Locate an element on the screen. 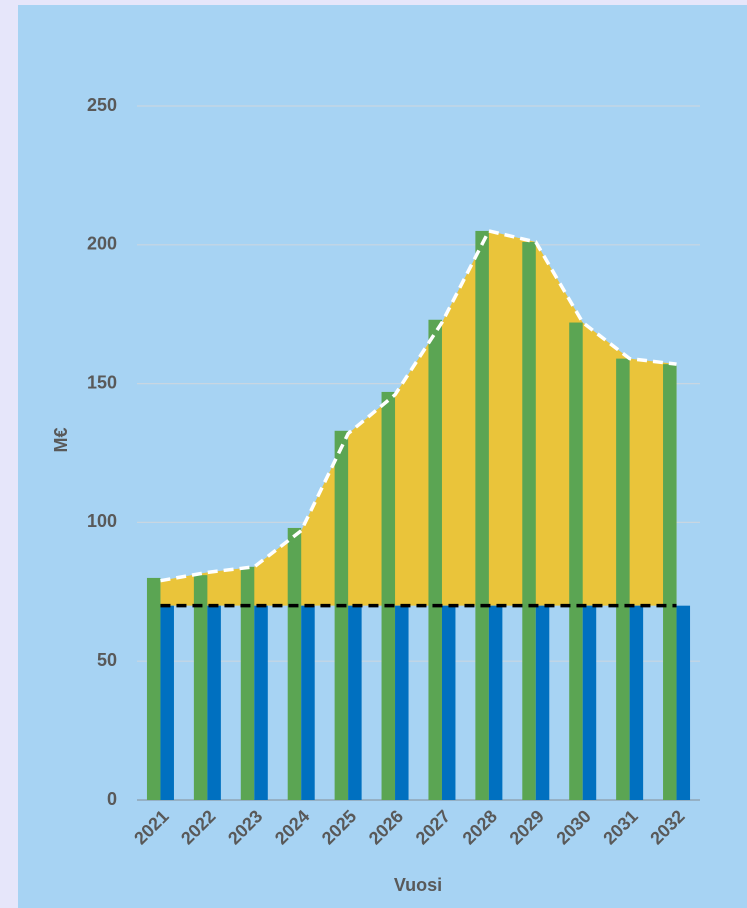  y-axis-title: M€ is located at coordinates (61, 439).